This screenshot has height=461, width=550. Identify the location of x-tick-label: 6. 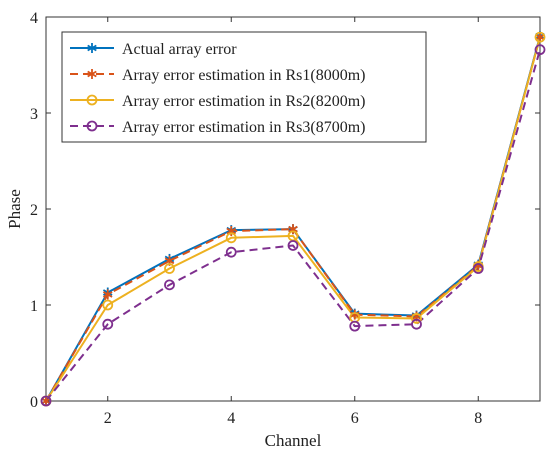
(355, 418).